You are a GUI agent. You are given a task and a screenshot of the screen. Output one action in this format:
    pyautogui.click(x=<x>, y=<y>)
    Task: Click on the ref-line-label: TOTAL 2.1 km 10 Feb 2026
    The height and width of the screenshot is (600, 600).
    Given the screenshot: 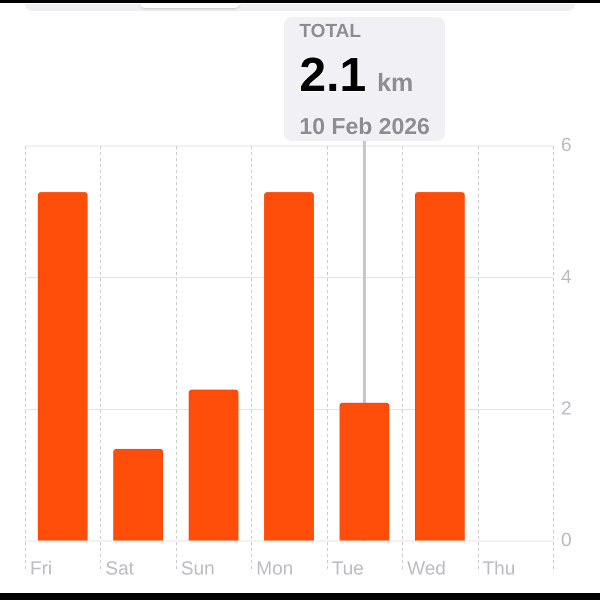 What is the action you would take?
    pyautogui.click(x=364, y=80)
    